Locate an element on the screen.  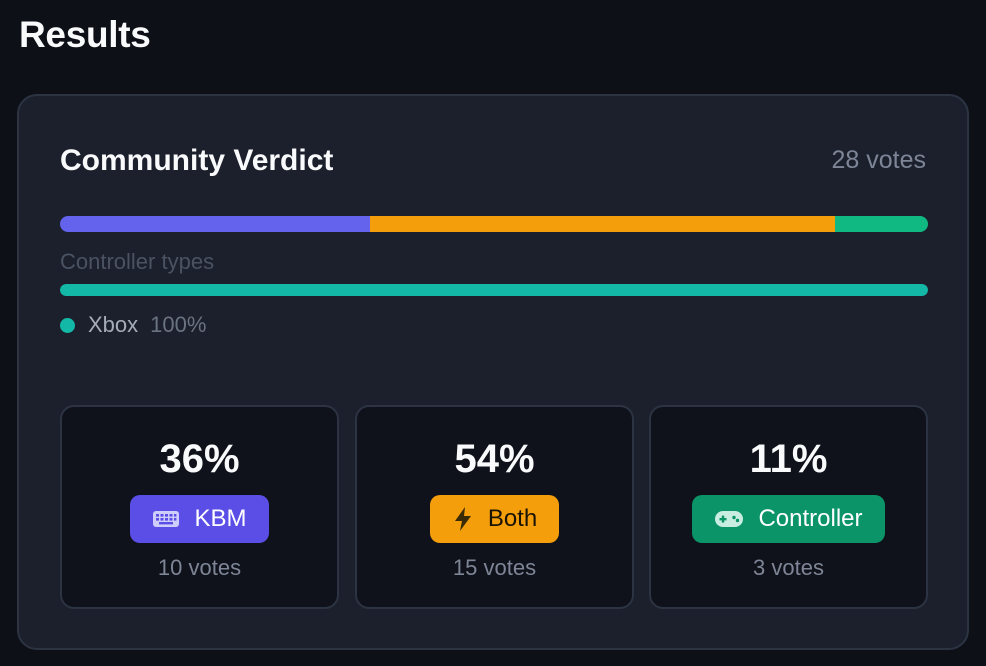
stat-votes: 15 votes is located at coordinates (494, 567).